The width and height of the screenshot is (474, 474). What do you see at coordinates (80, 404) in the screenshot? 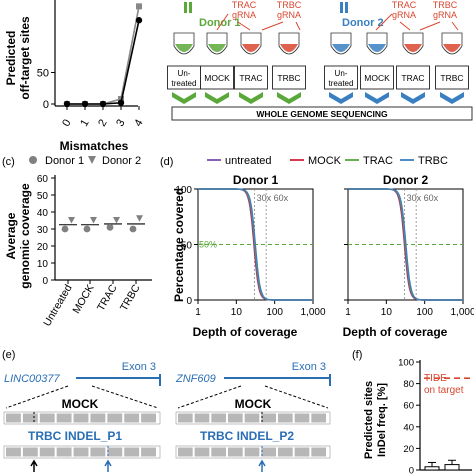
I see `e-zoom-label: MOCK` at bounding box center [80, 404].